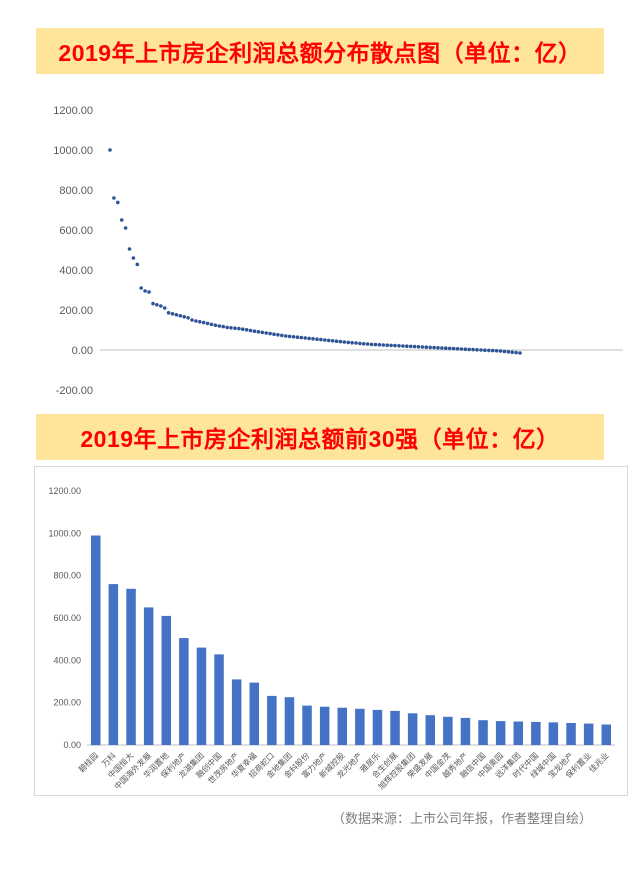  What do you see at coordinates (67, 660) in the screenshot?
I see `bar-y-tick-label: 400.00` at bounding box center [67, 660].